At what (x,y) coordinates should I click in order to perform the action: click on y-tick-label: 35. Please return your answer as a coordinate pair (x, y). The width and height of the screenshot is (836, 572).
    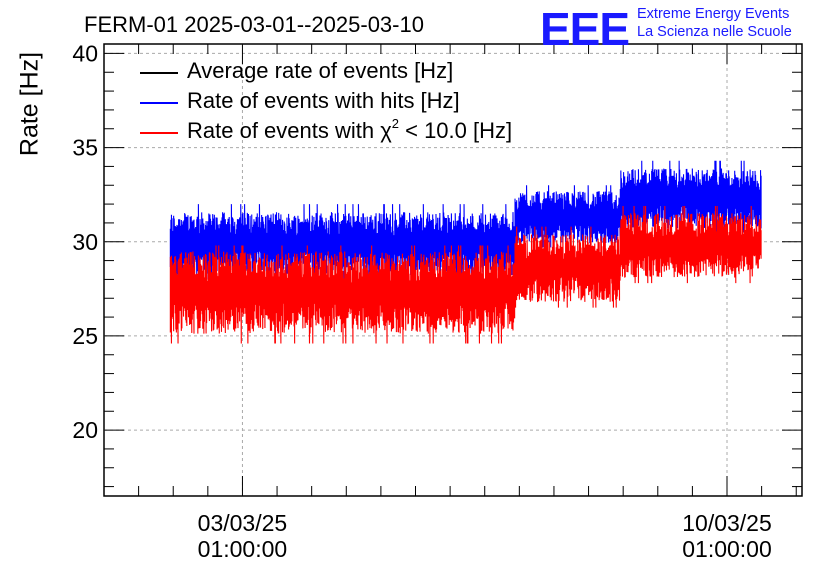
    Looking at the image, I should click on (85, 148).